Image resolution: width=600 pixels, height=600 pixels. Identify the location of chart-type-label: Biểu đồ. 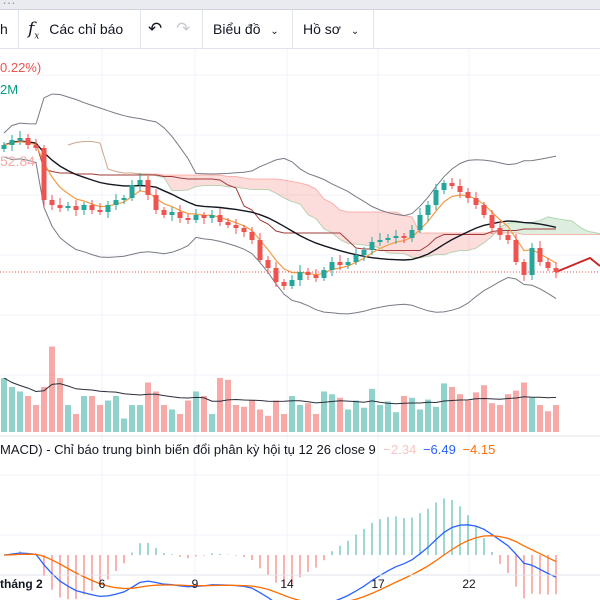
(237, 29).